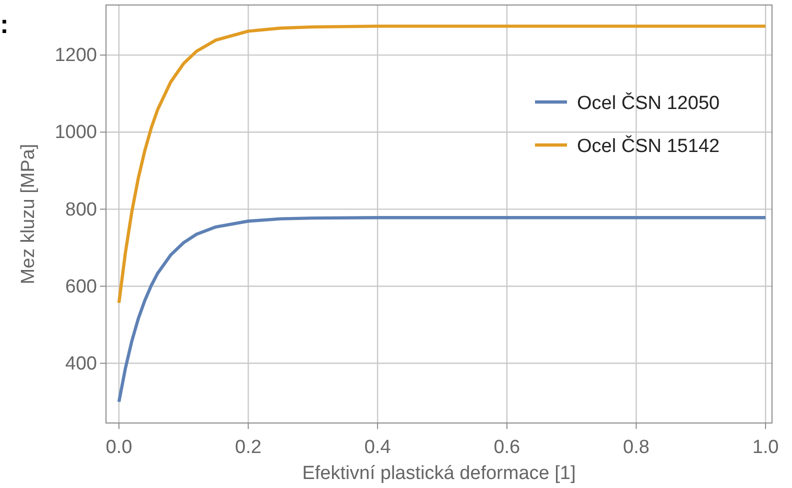 The width and height of the screenshot is (792, 488). I want to click on y-tick-label: 600, so click(81, 287).